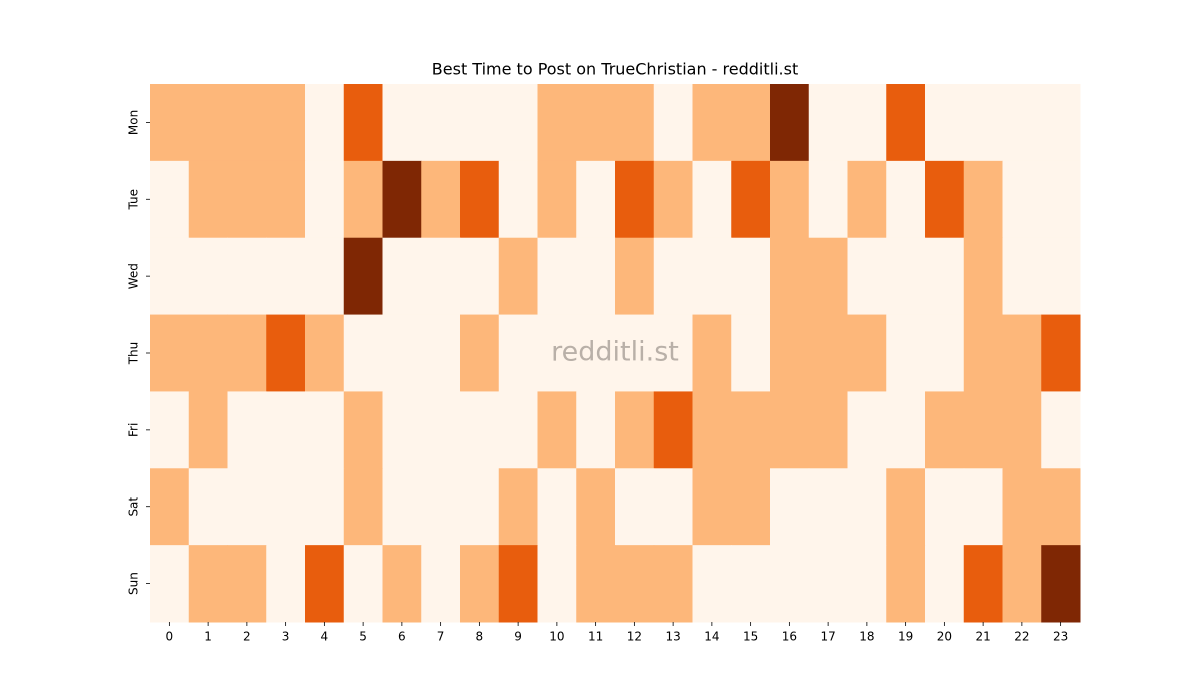 Image resolution: width=1200 pixels, height=700 pixels. Describe the element at coordinates (944, 637) in the screenshot. I see `x-tick-label: 20` at that location.